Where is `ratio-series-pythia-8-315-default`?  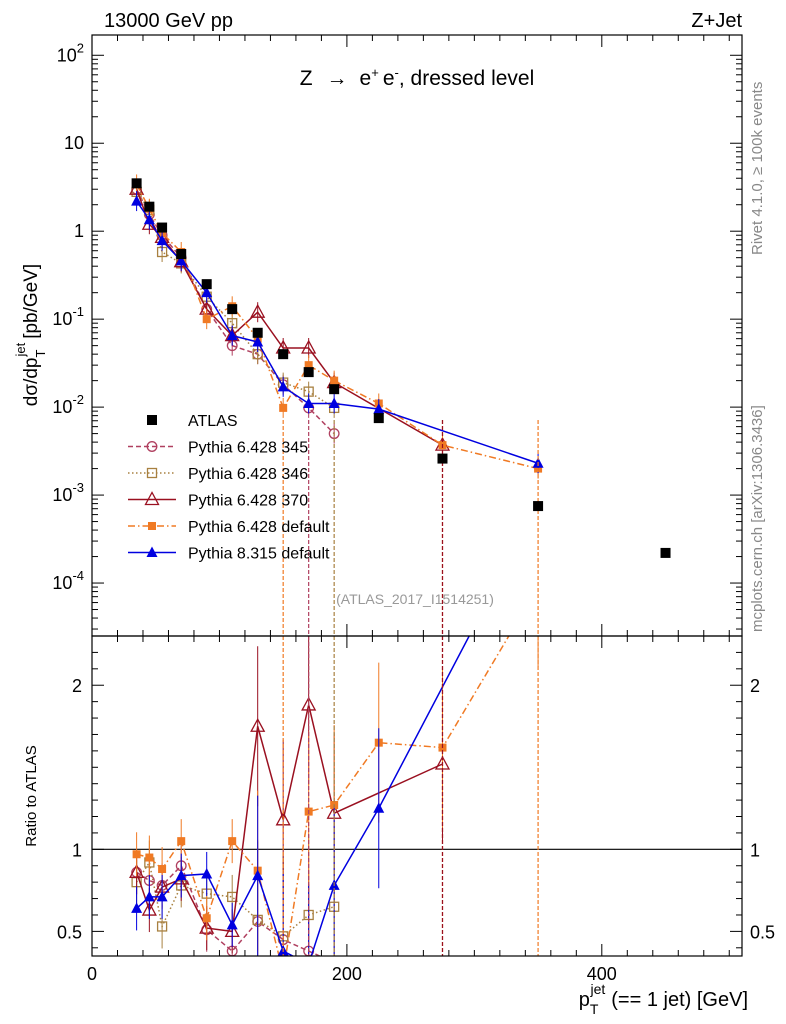 ratio-series-pythia-8-315-default is located at coordinates (301, 802).